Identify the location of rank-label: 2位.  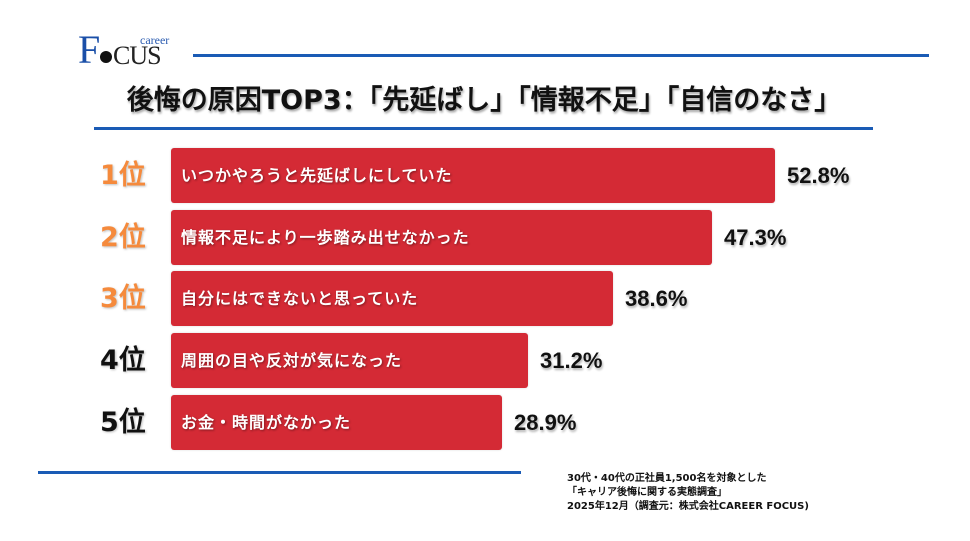
(123, 237).